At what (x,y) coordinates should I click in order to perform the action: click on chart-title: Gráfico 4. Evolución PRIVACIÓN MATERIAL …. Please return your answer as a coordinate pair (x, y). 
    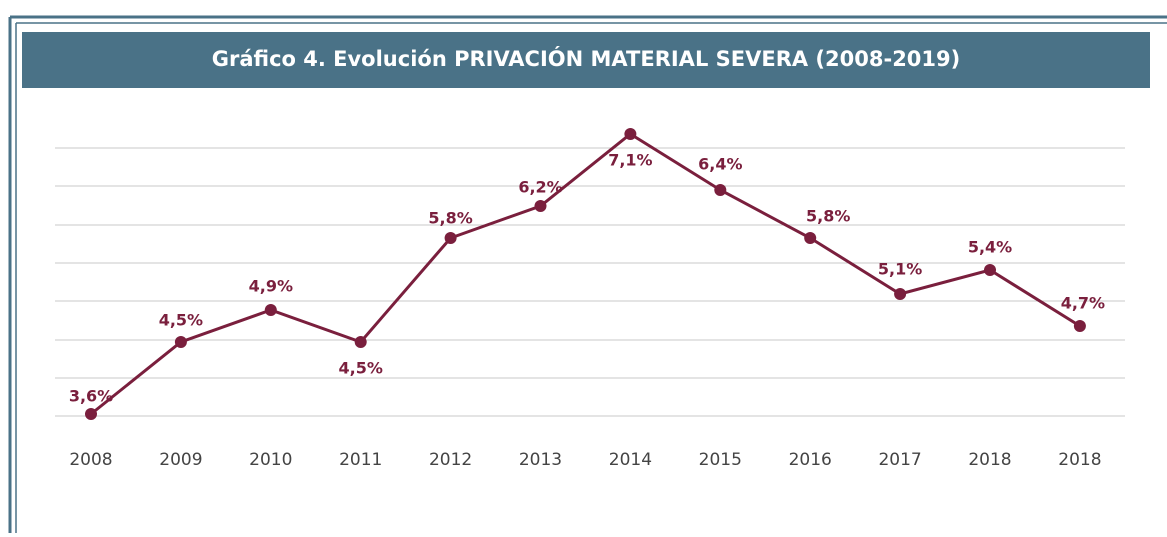
    Looking at the image, I should click on (586, 58).